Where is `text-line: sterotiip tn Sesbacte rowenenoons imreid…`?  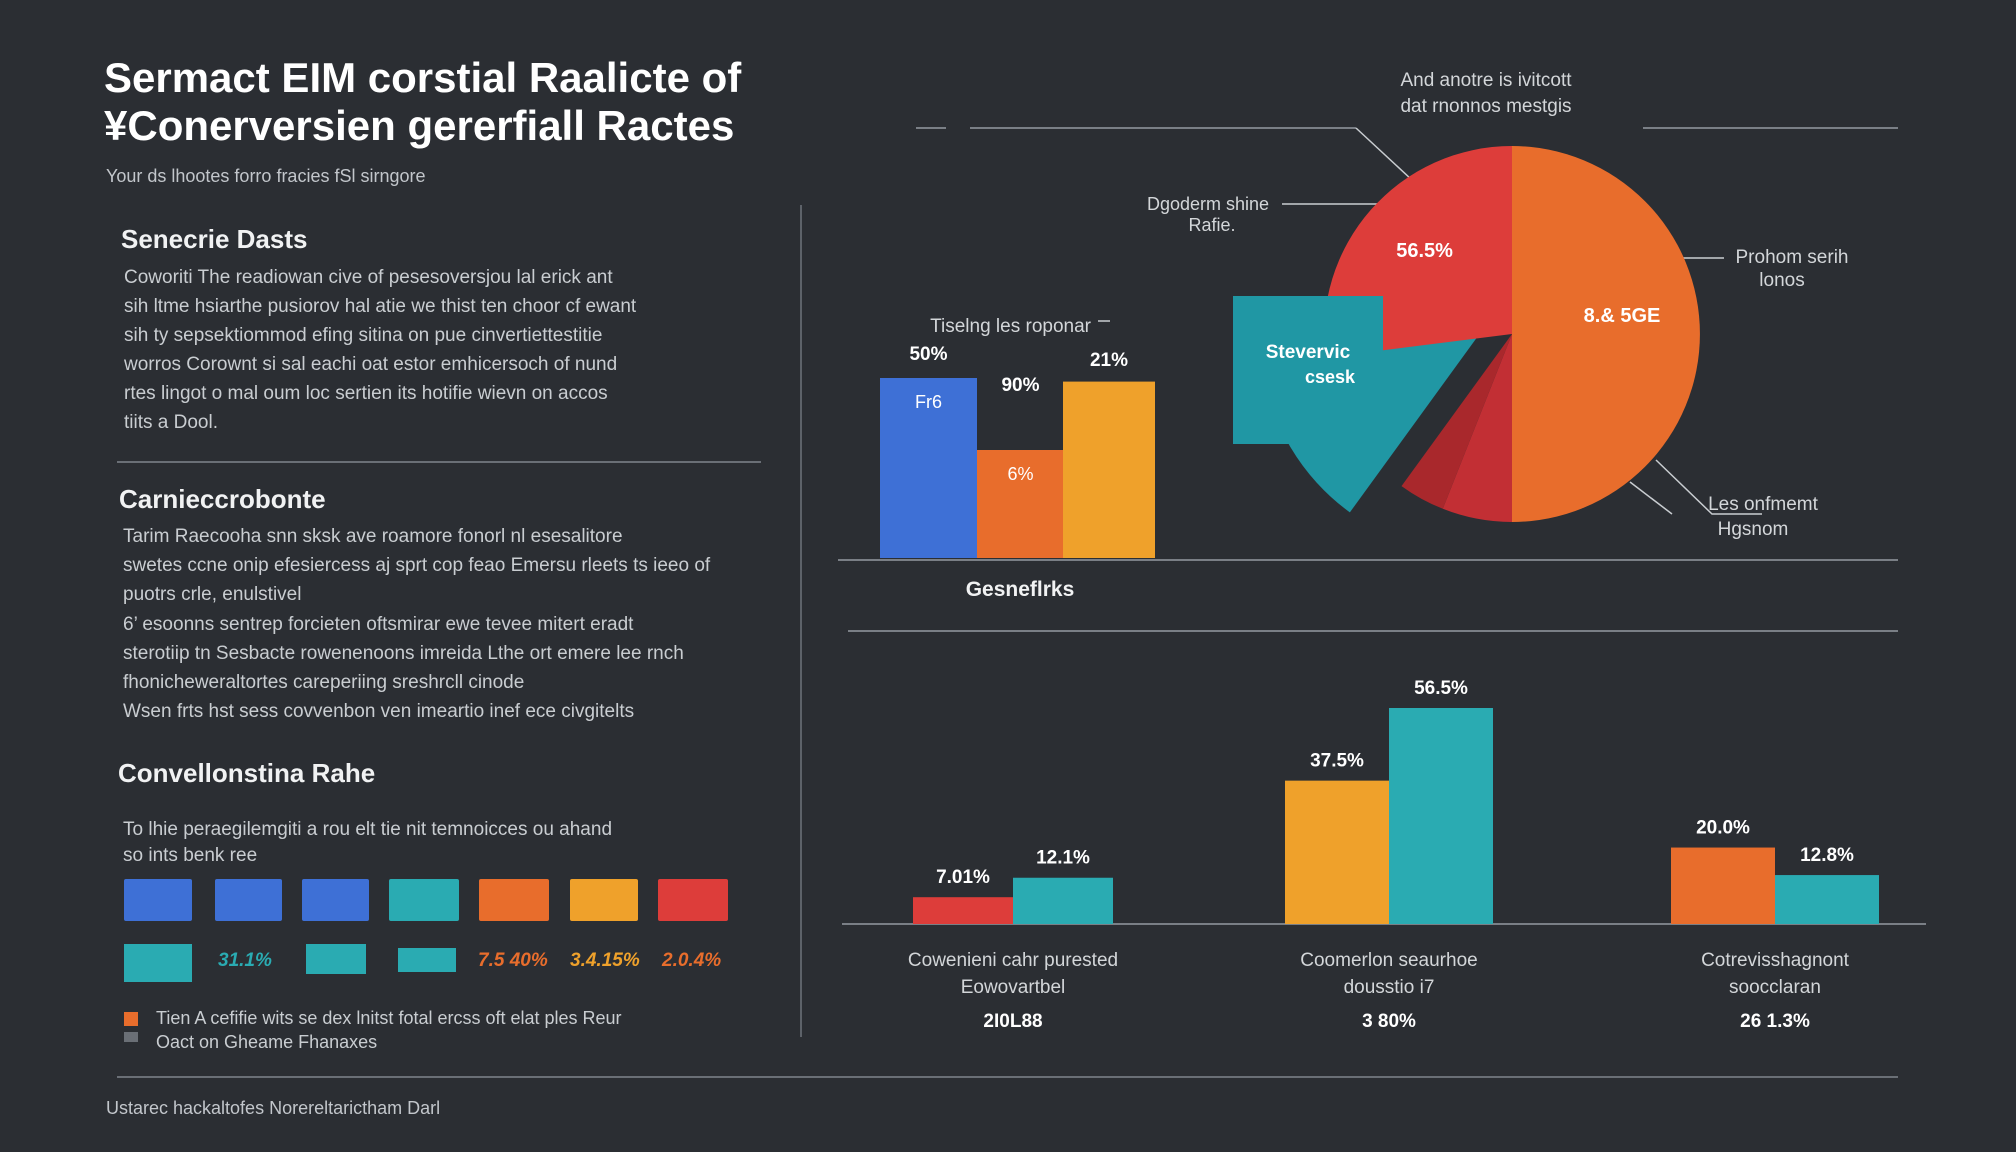 text-line: sterotiip tn Sesbacte rowenenoons imreid… is located at coordinates (403, 653).